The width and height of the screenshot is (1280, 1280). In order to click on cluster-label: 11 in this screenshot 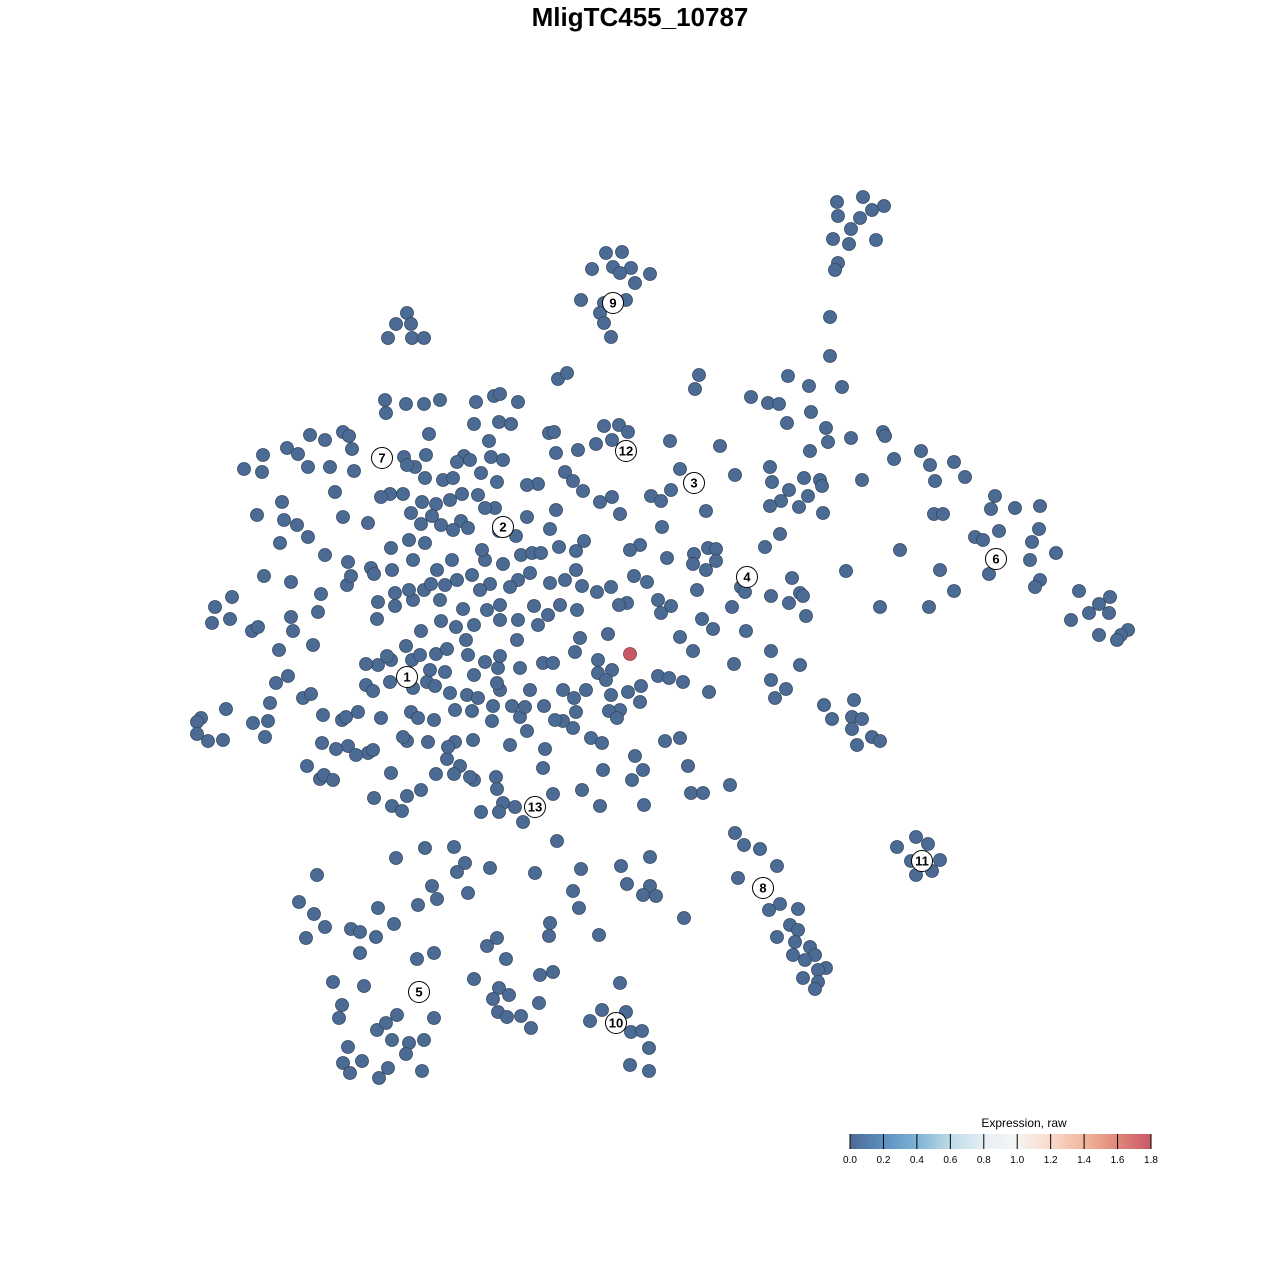, I will do `click(922, 861)`.